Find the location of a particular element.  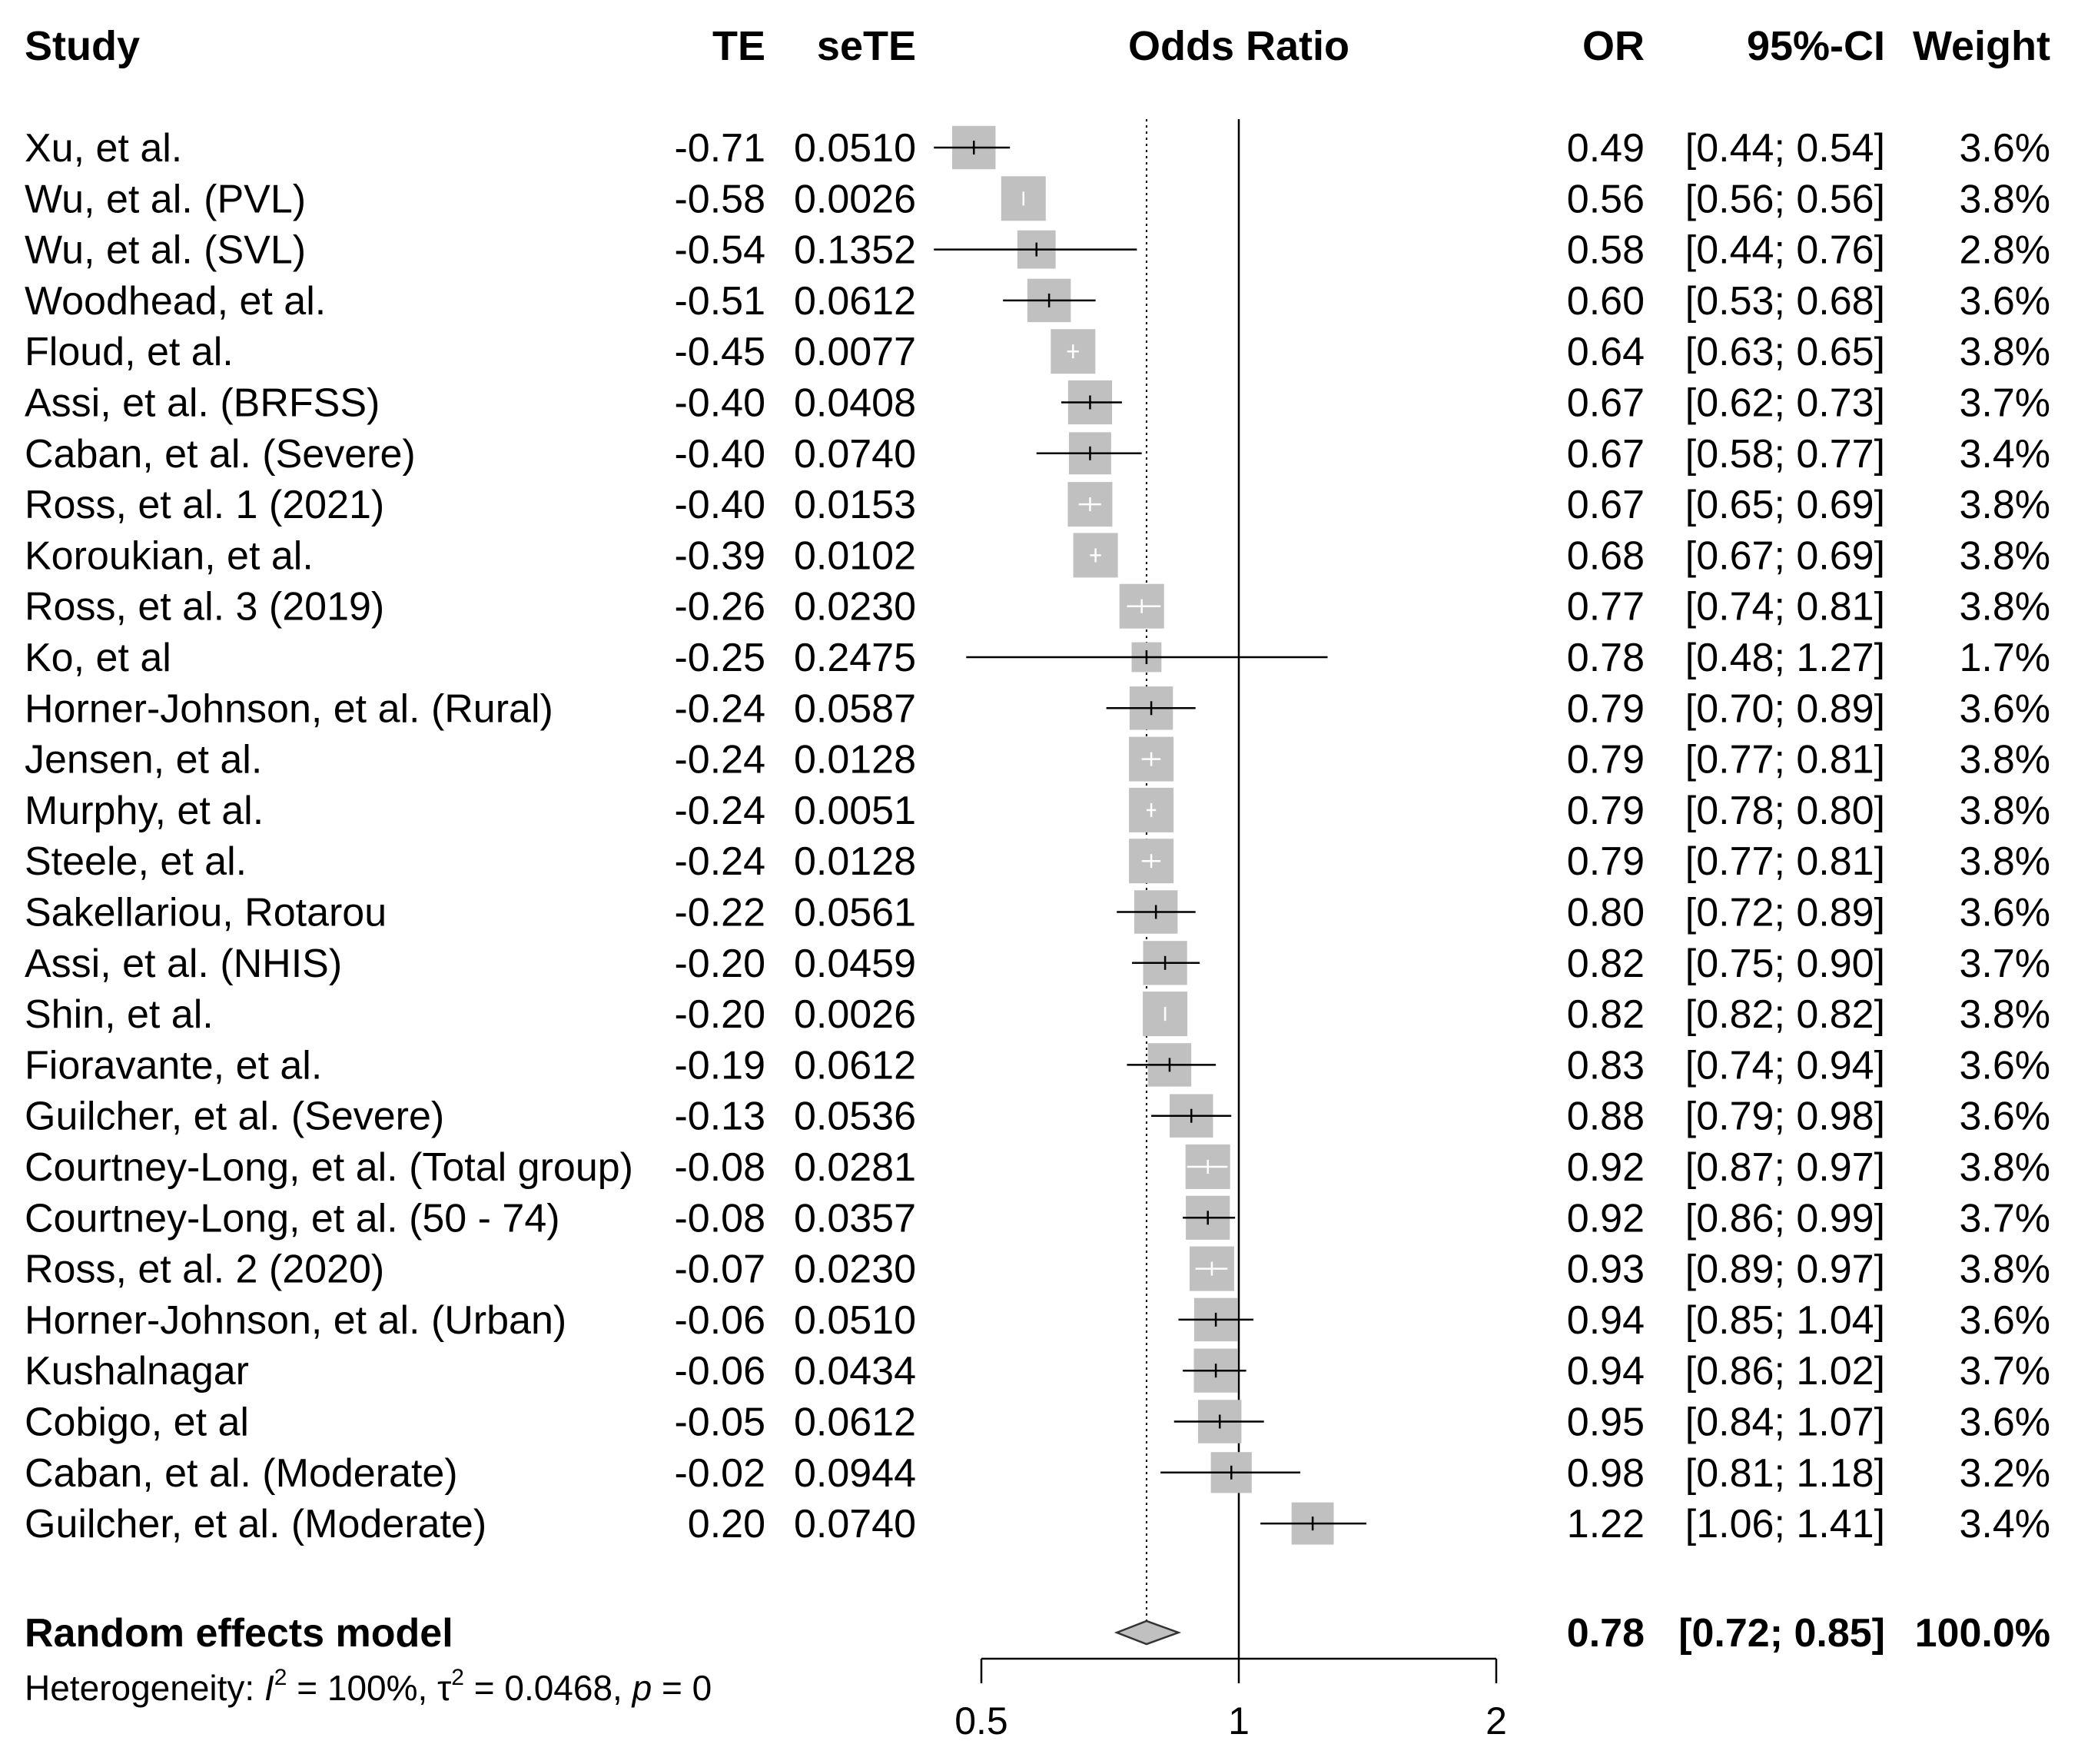

study-sete: 0.0153 is located at coordinates (855, 505).